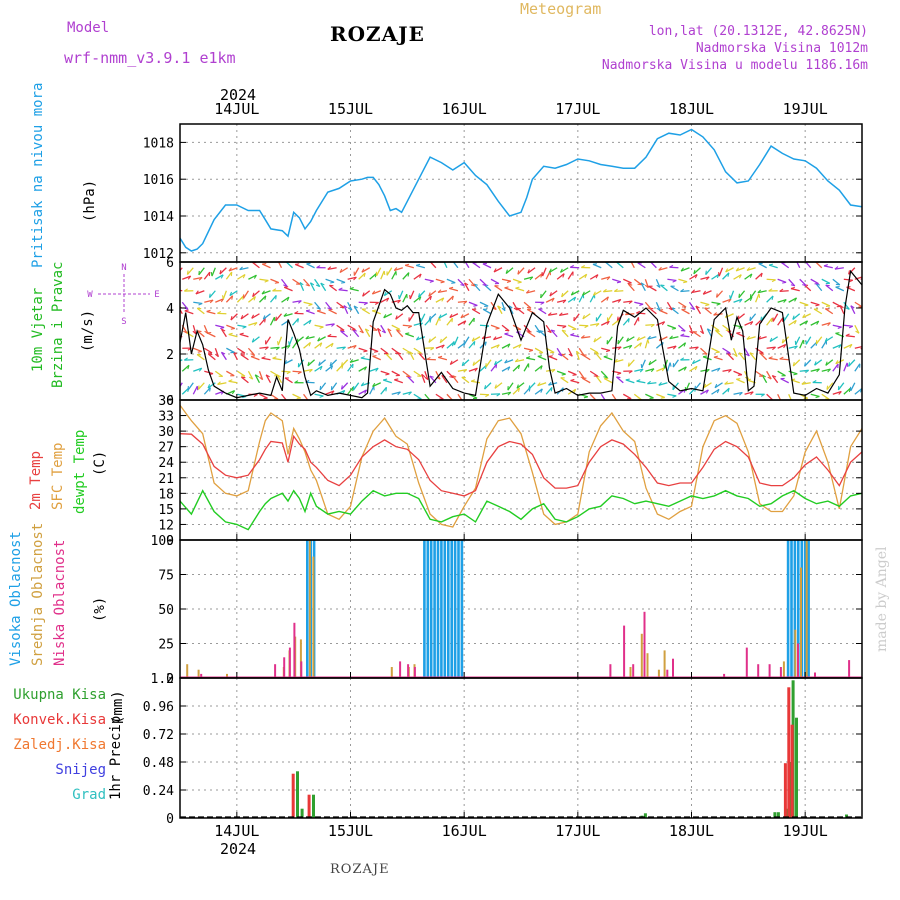 This screenshot has height=900, width=900. What do you see at coordinates (36, 480) in the screenshot?
I see `temp-axis-label-1: 2m Temp` at bounding box center [36, 480].